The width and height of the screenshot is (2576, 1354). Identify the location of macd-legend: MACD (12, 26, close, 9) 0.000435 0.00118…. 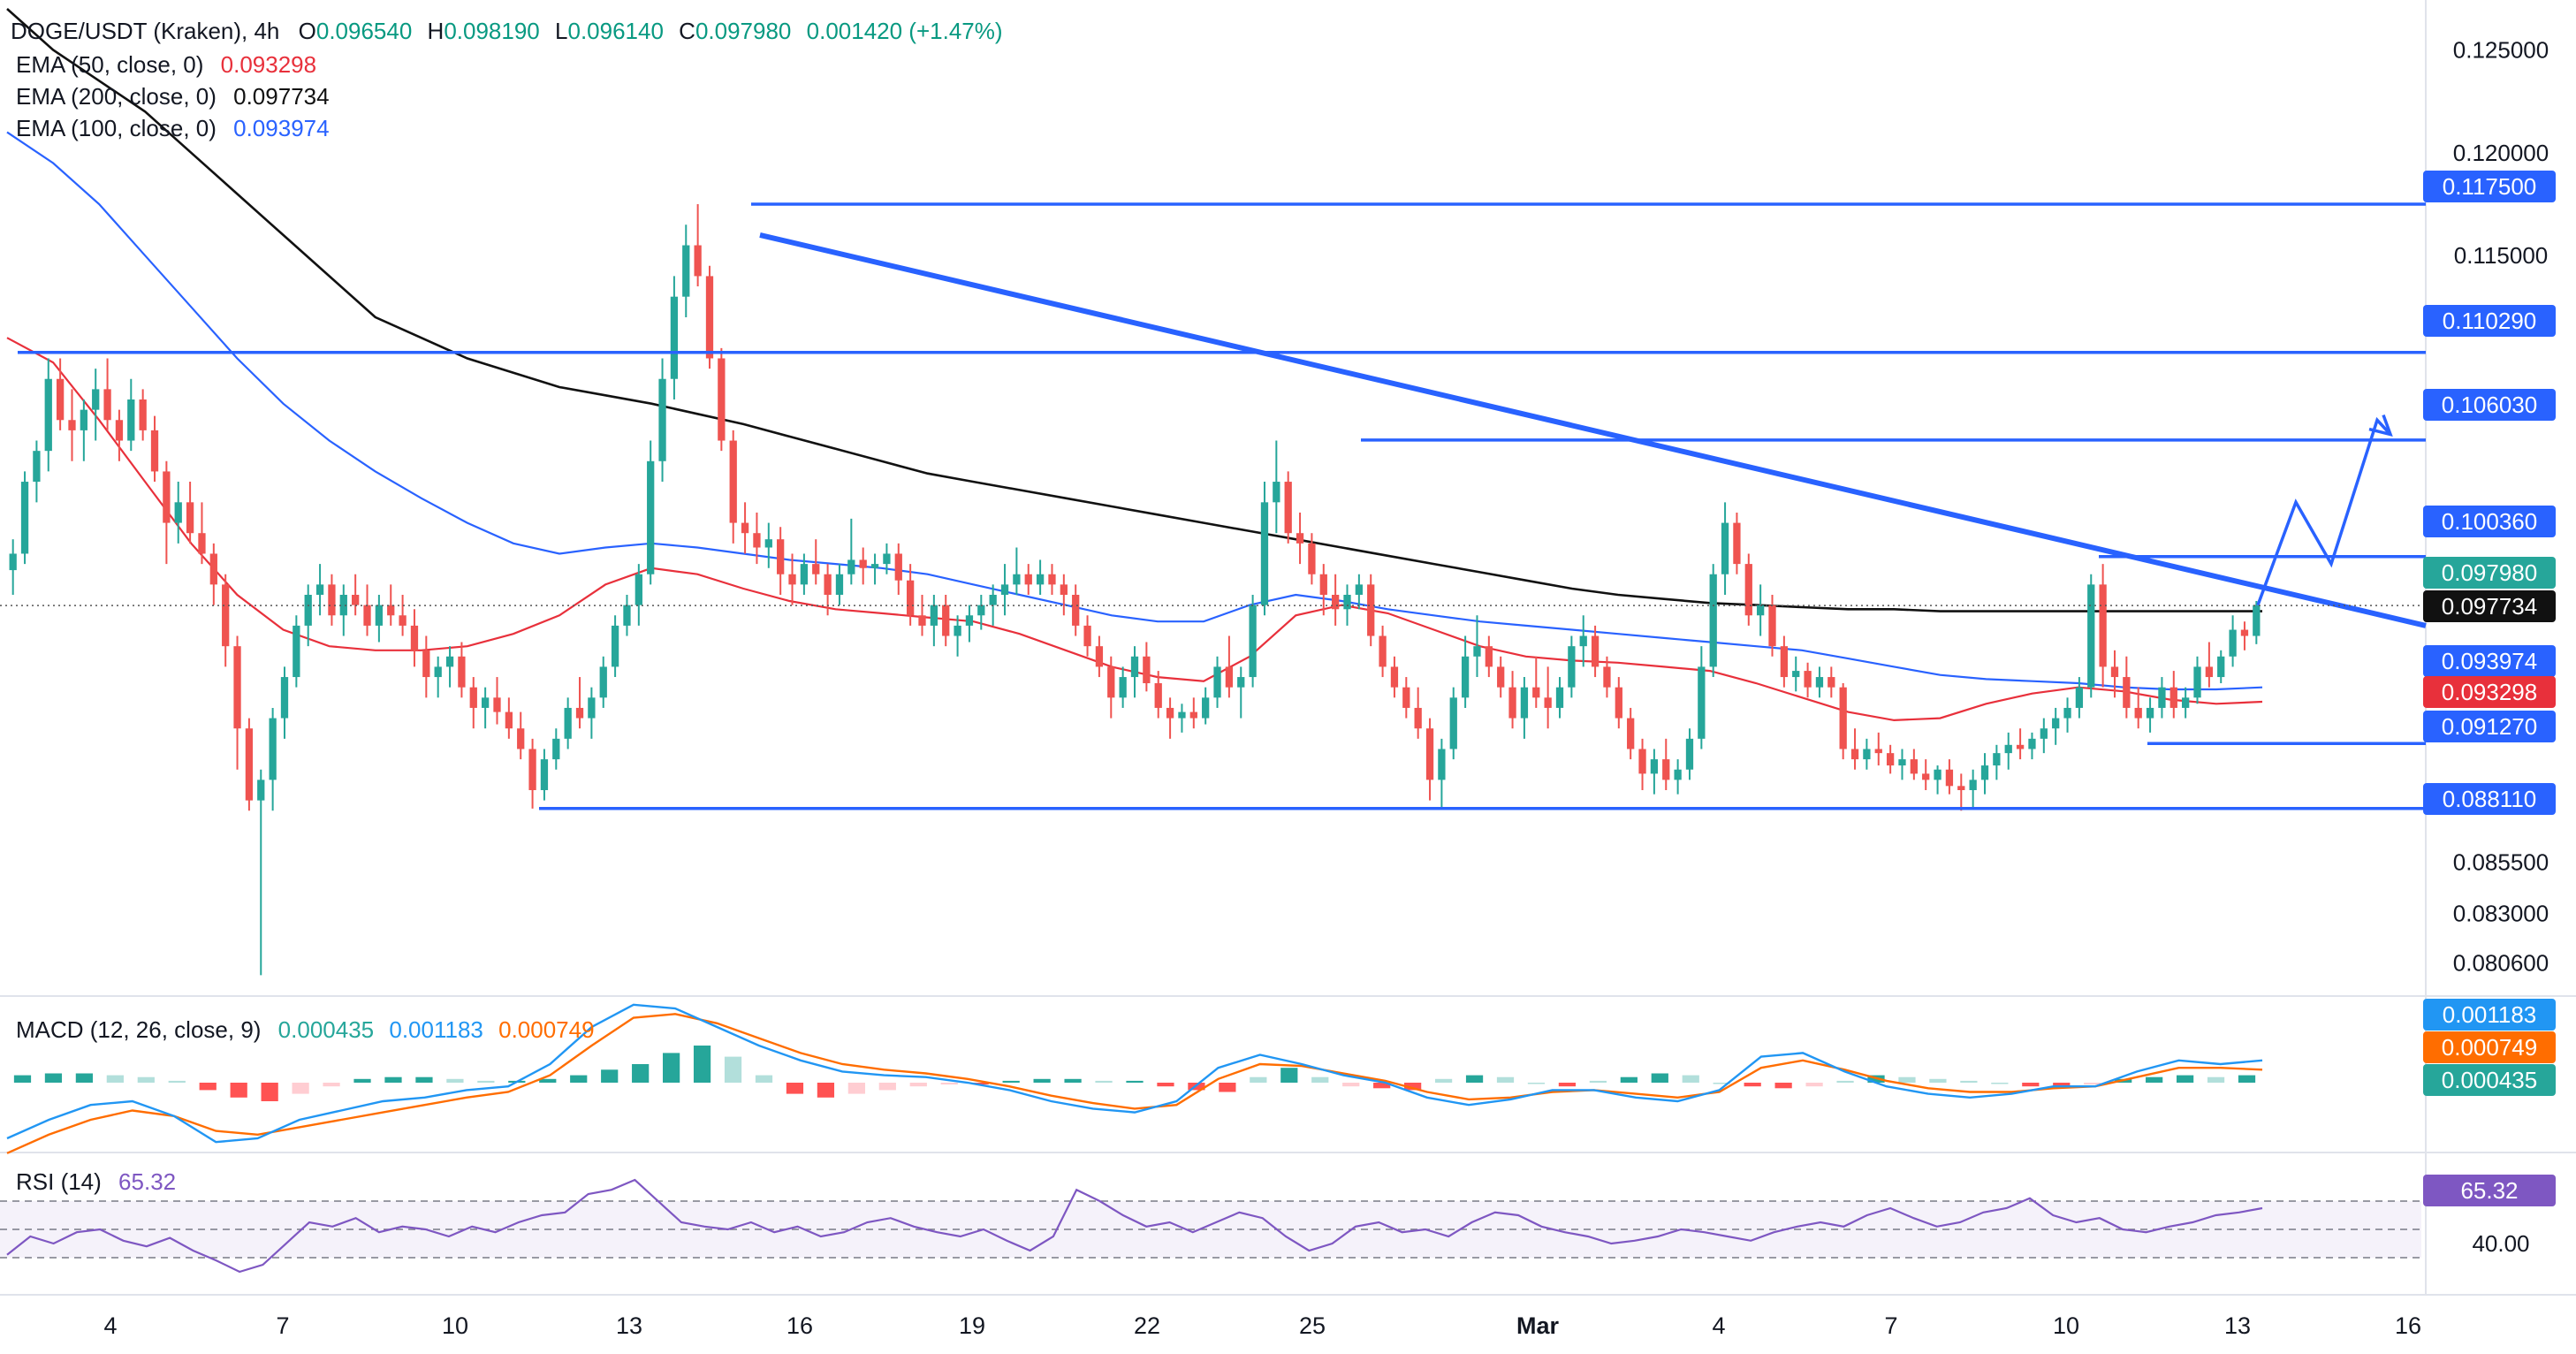
(305, 1029).